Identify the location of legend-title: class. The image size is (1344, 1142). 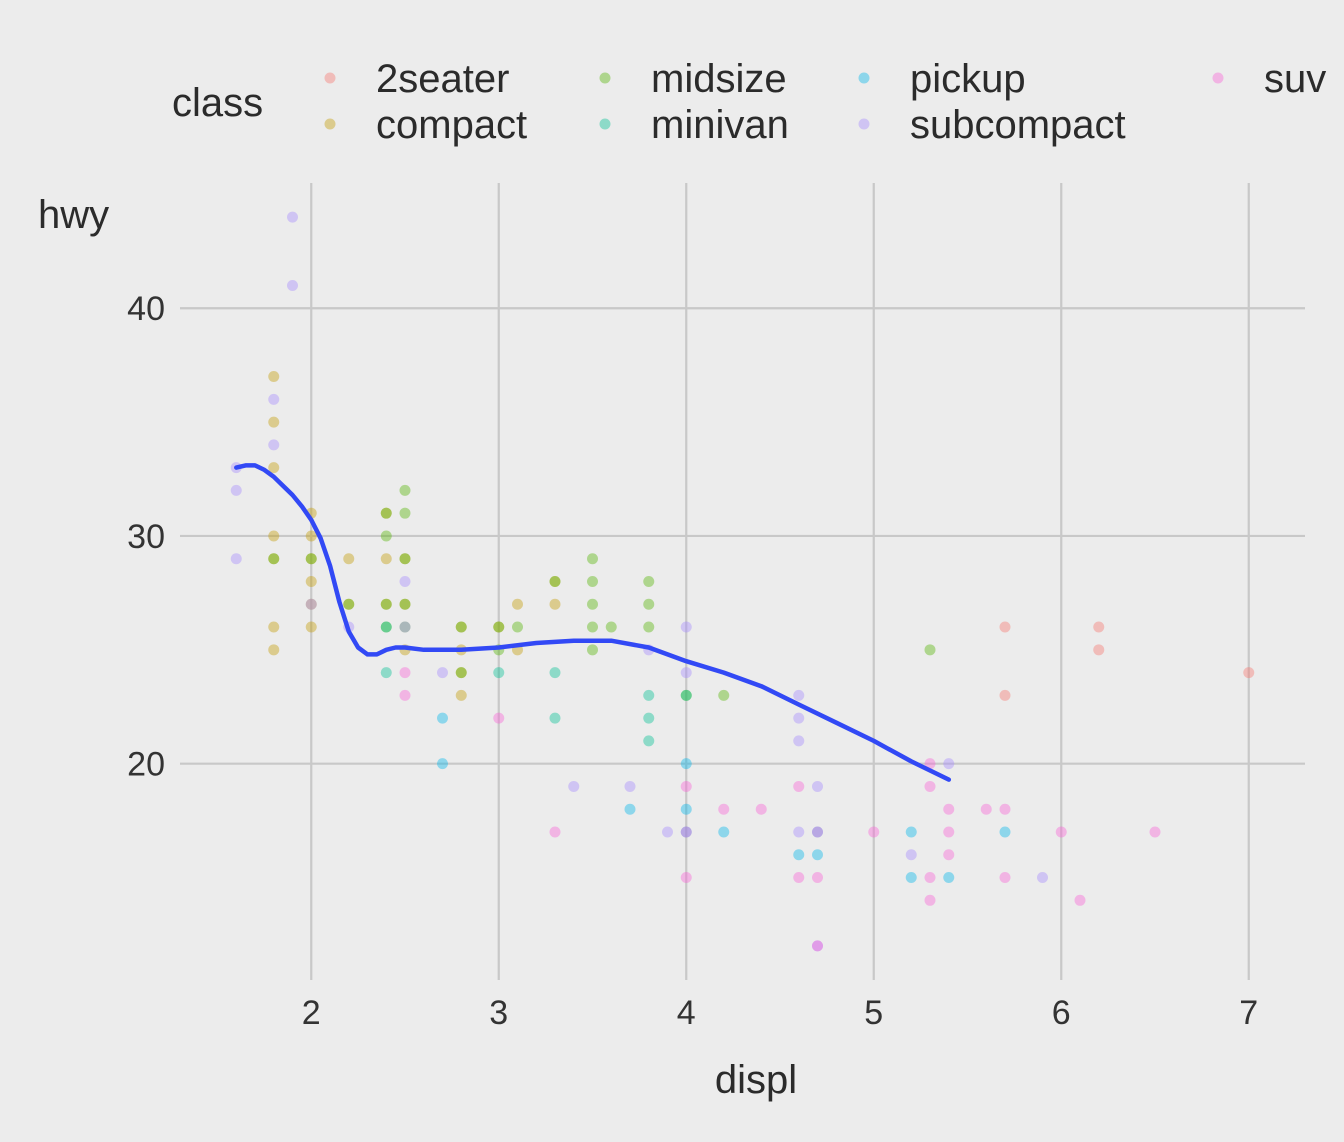
(217, 103).